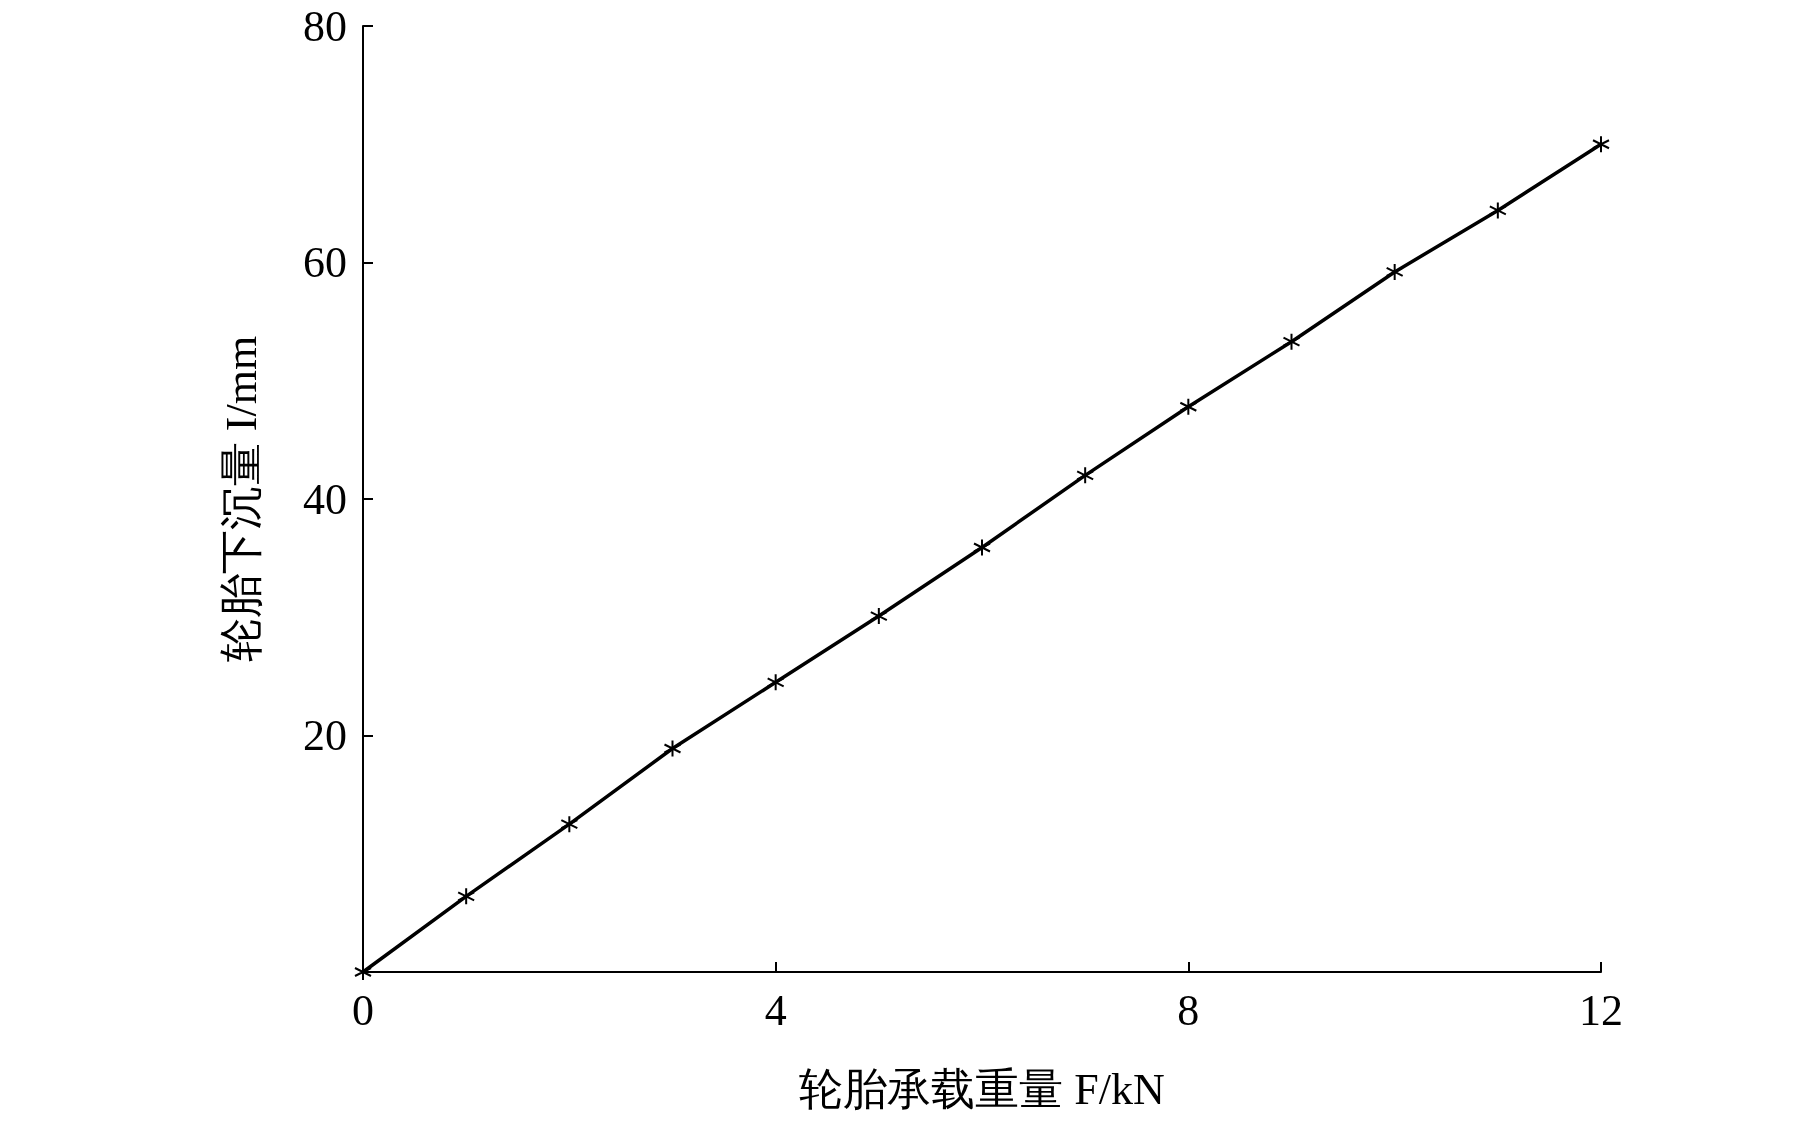 The height and width of the screenshot is (1130, 1819). I want to click on x-tick-label: 0, so click(363, 1010).